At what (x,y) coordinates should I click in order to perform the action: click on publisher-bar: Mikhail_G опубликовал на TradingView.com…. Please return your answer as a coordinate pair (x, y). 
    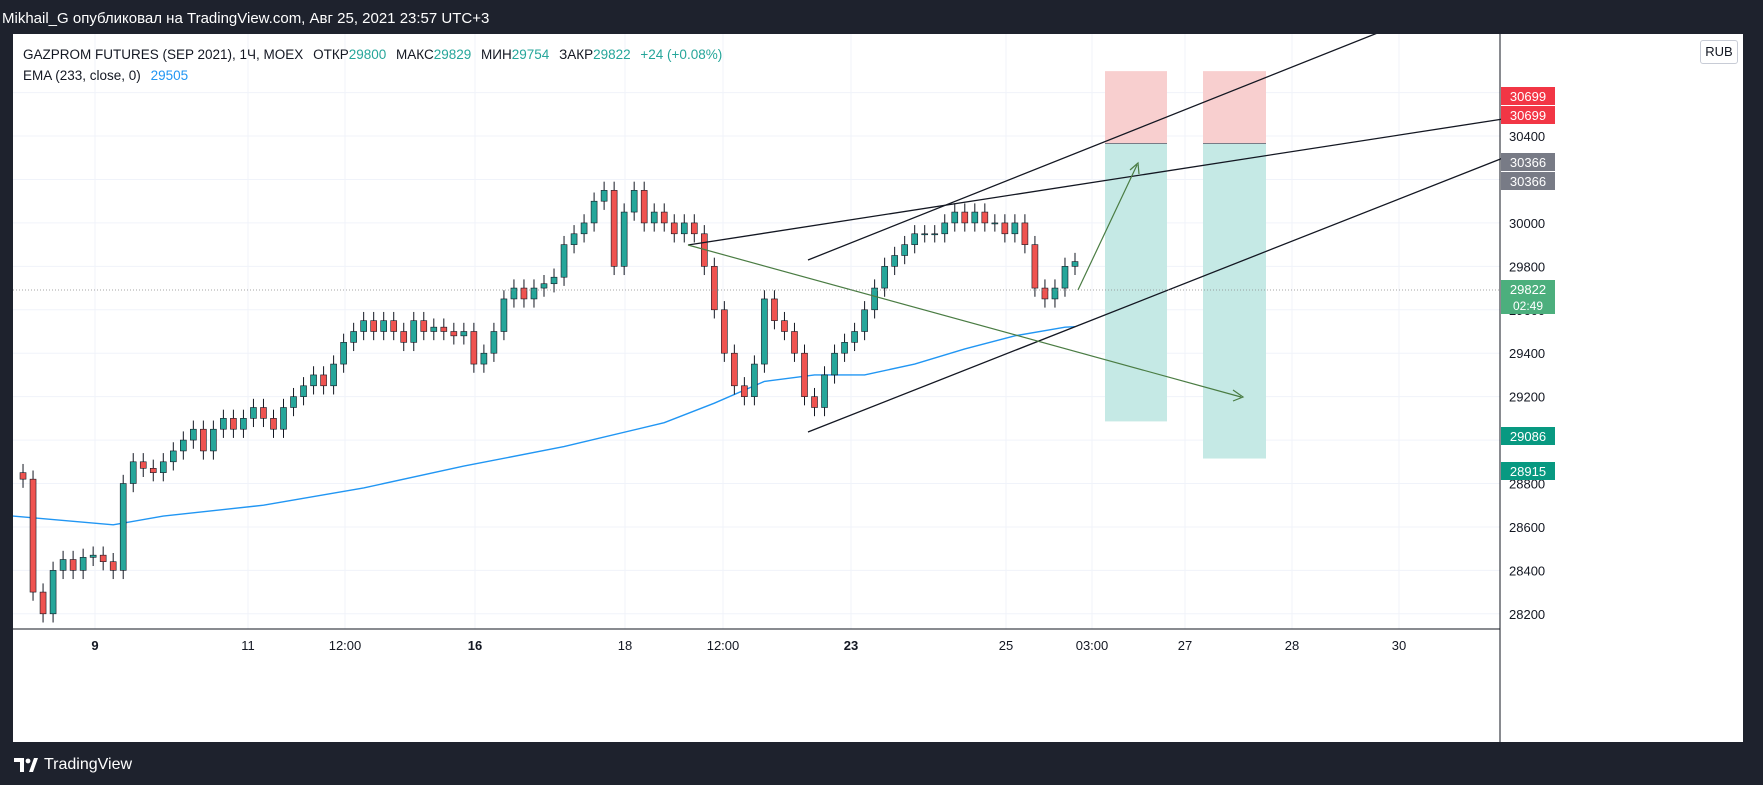
    Looking at the image, I should click on (881, 17).